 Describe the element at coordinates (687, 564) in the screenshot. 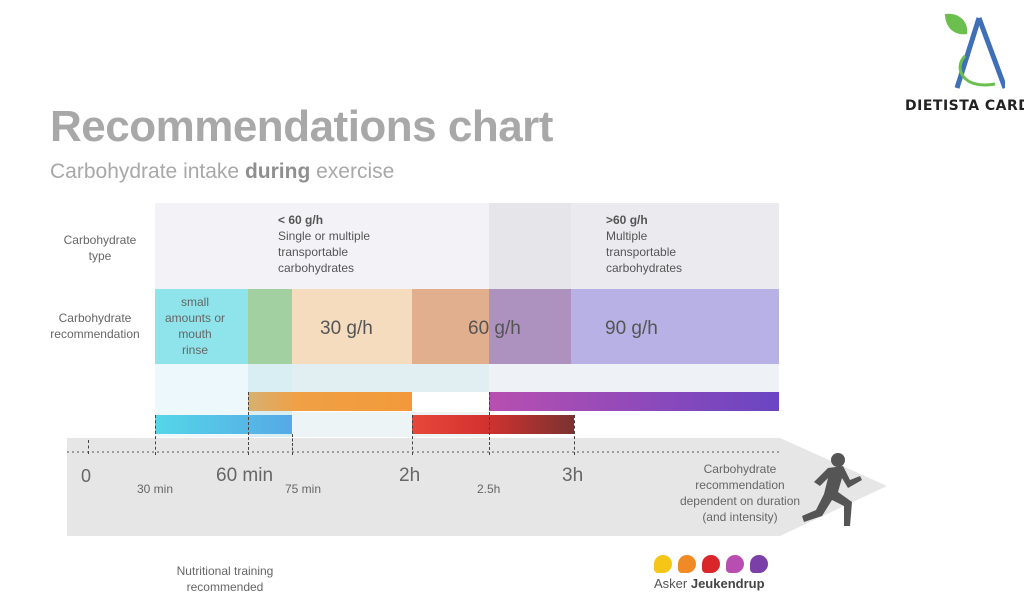

I see `dot-orange-icon` at that location.